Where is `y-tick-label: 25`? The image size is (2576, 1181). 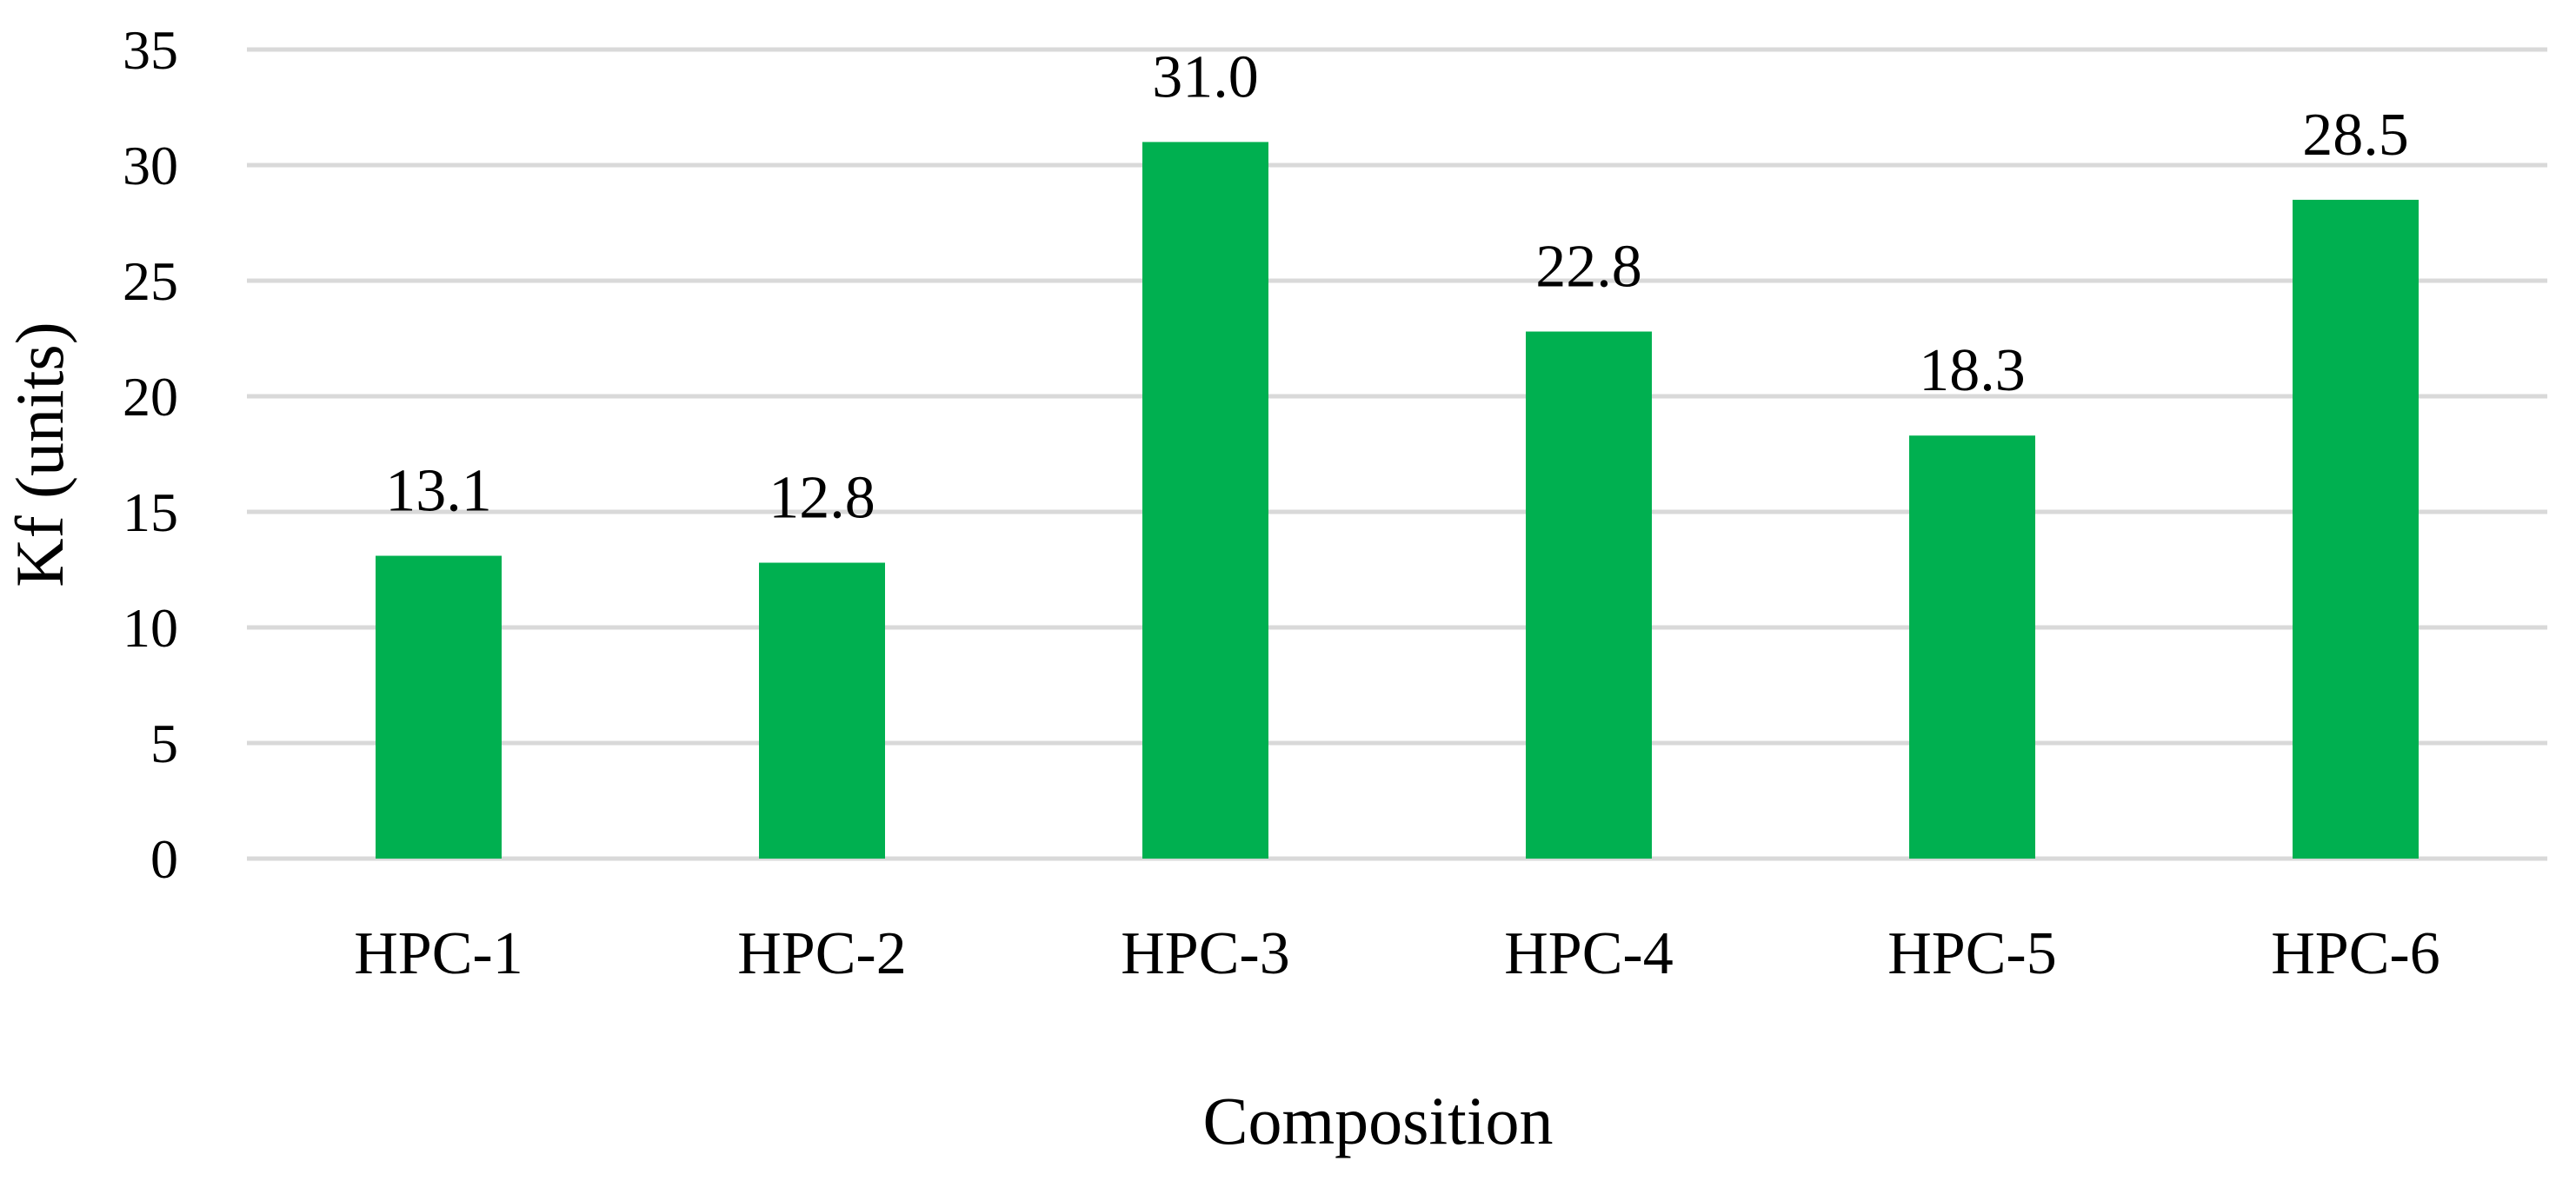
y-tick-label: 25 is located at coordinates (150, 281).